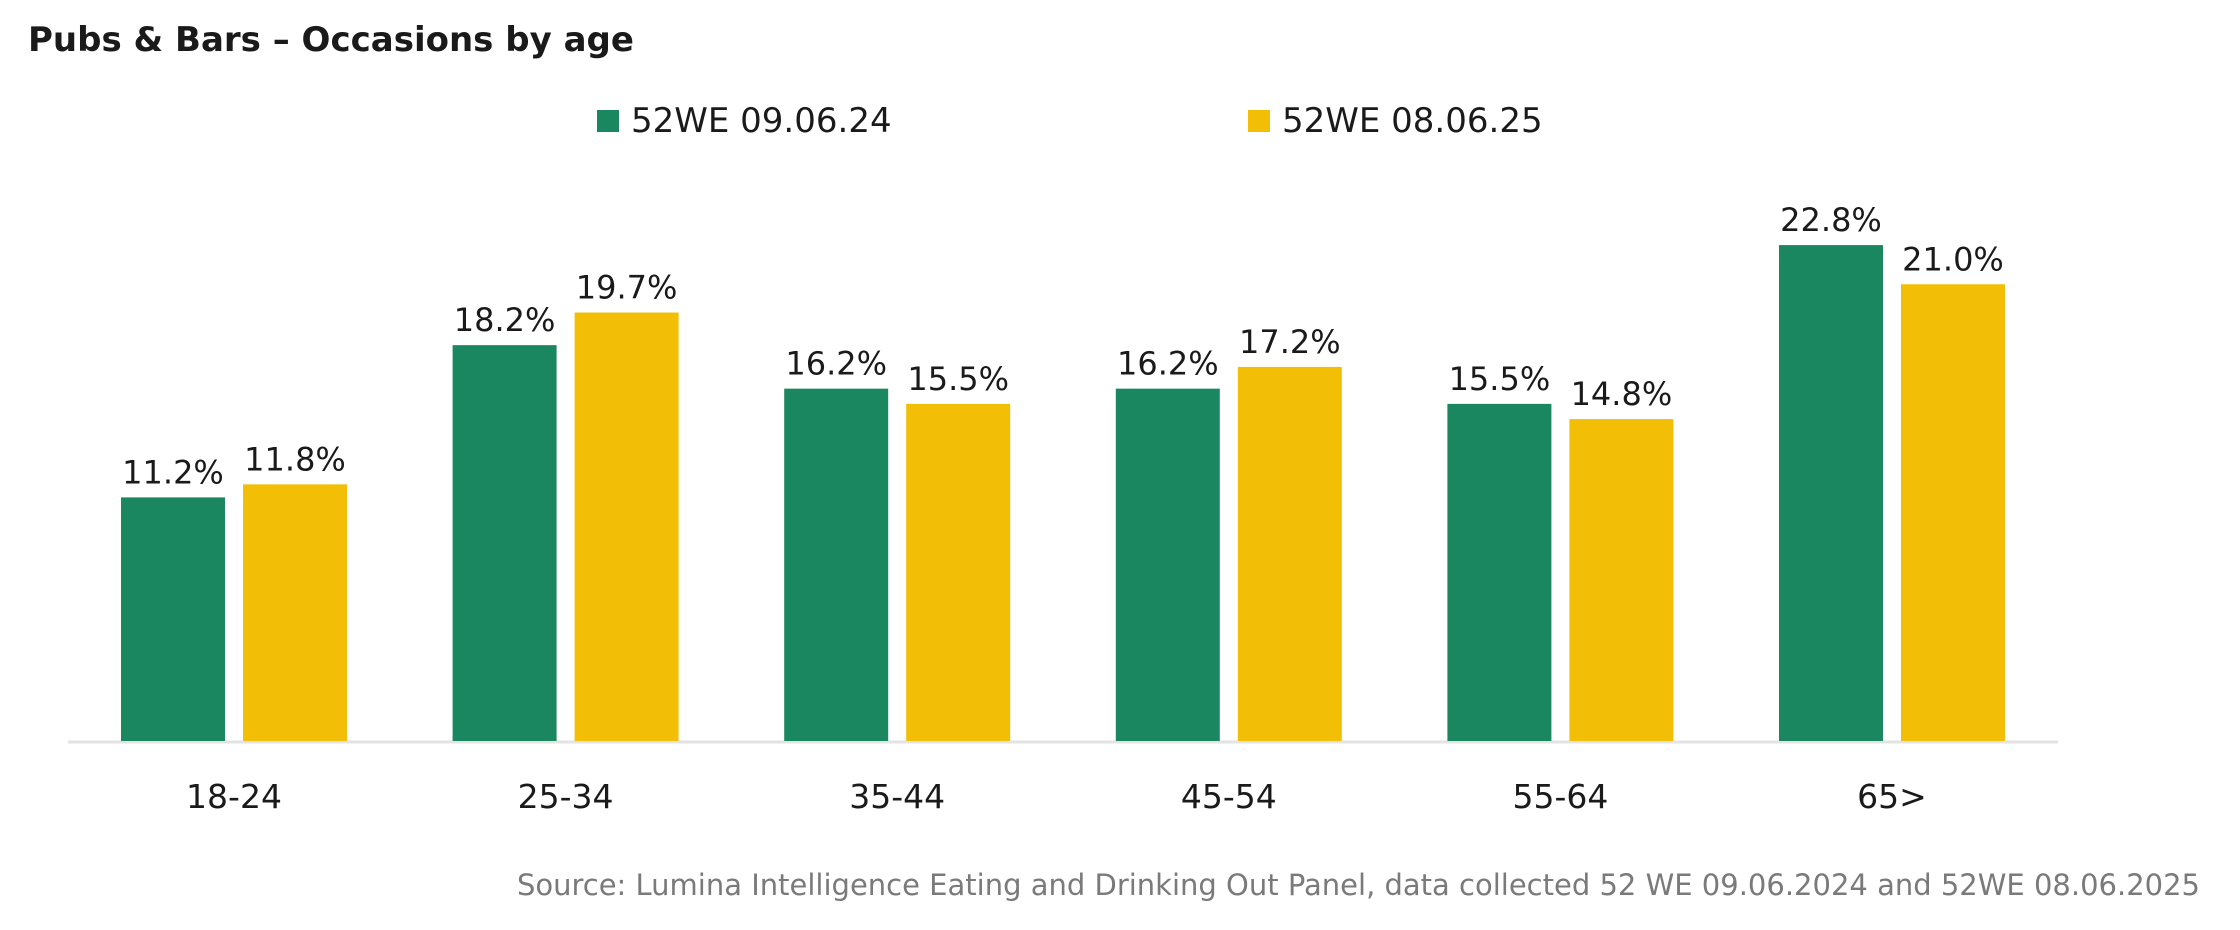  What do you see at coordinates (295, 459) in the screenshot?
I see `data-label-series-2-18-24: 11.8%` at bounding box center [295, 459].